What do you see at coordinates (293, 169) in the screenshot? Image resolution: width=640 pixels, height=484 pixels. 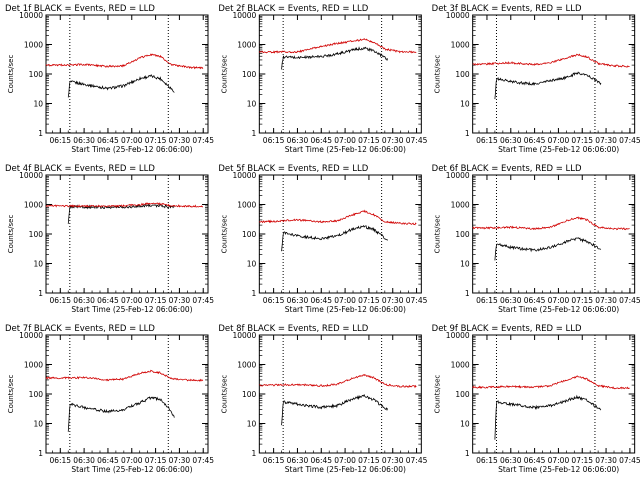 I see `chart-title: Det 5f BLACK = Events, RED = LLD` at bounding box center [293, 169].